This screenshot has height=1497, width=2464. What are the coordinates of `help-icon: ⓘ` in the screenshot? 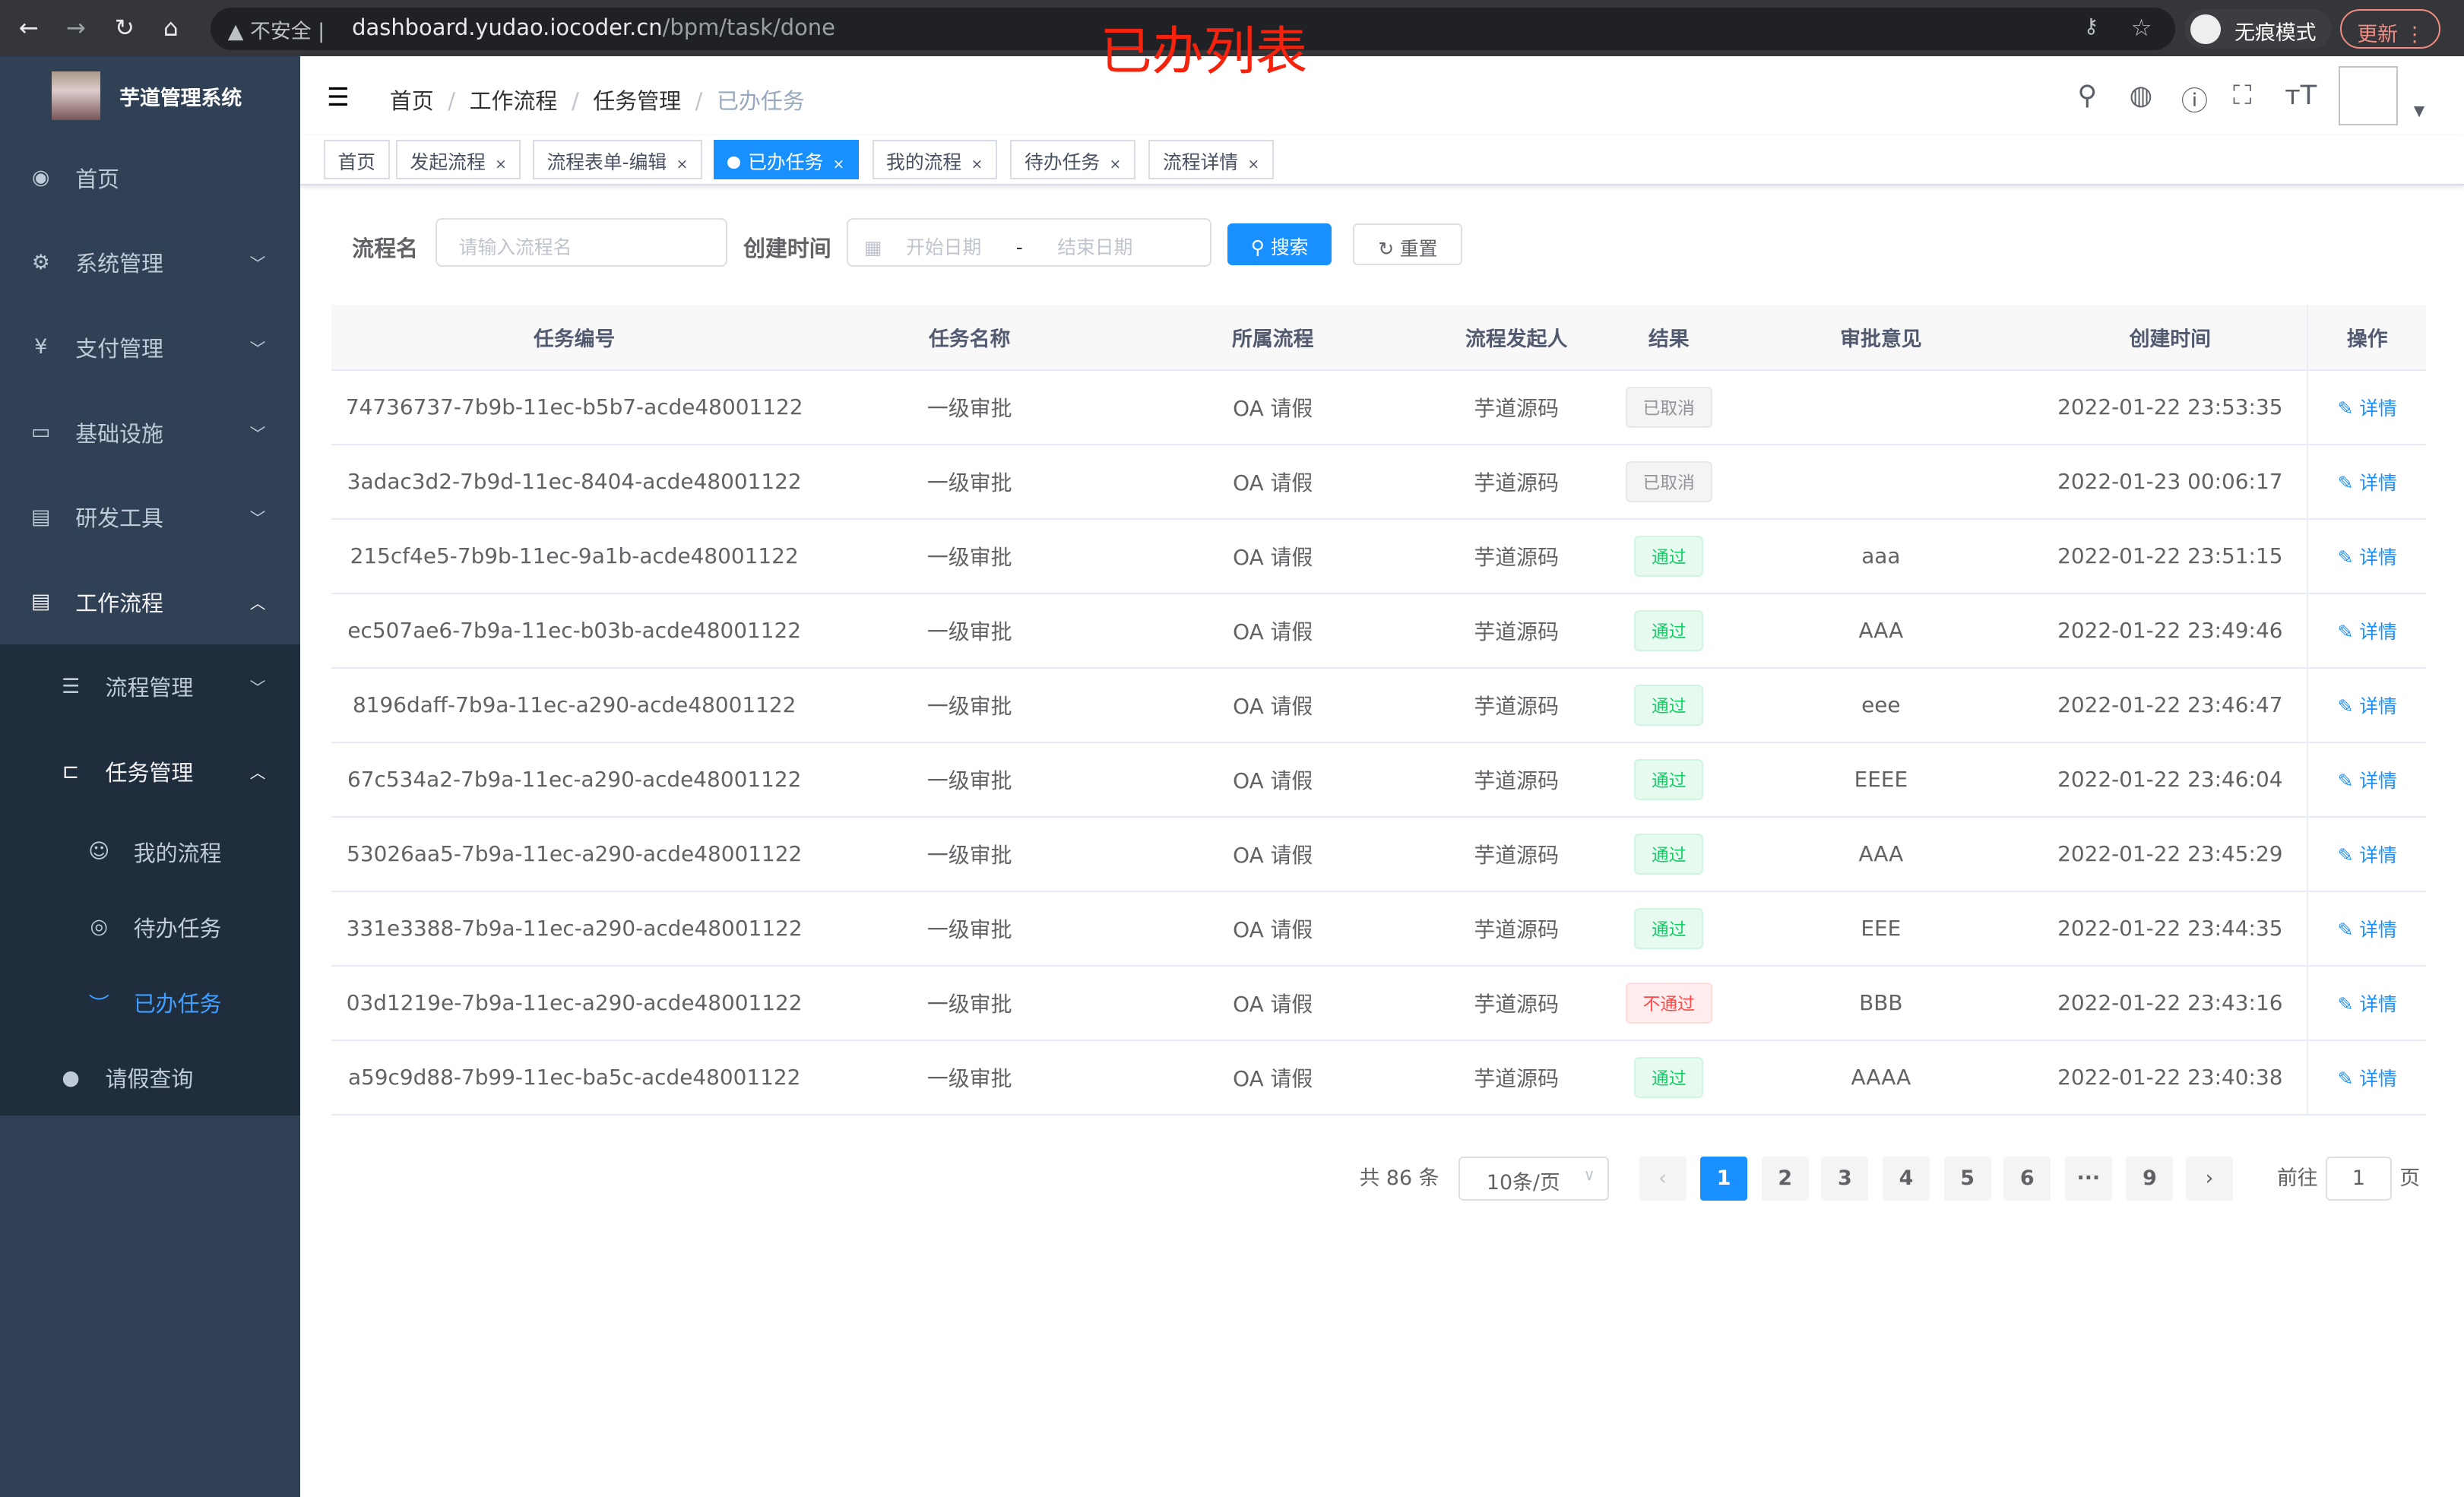 It's located at (2194, 102).